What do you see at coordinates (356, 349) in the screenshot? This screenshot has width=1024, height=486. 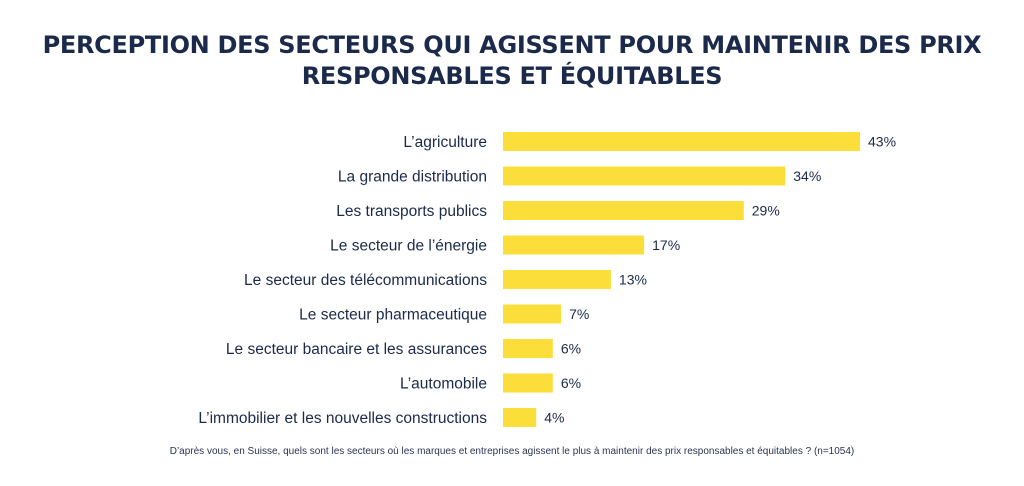 I see `category-label: Le secteur bancaire et les assurances` at bounding box center [356, 349].